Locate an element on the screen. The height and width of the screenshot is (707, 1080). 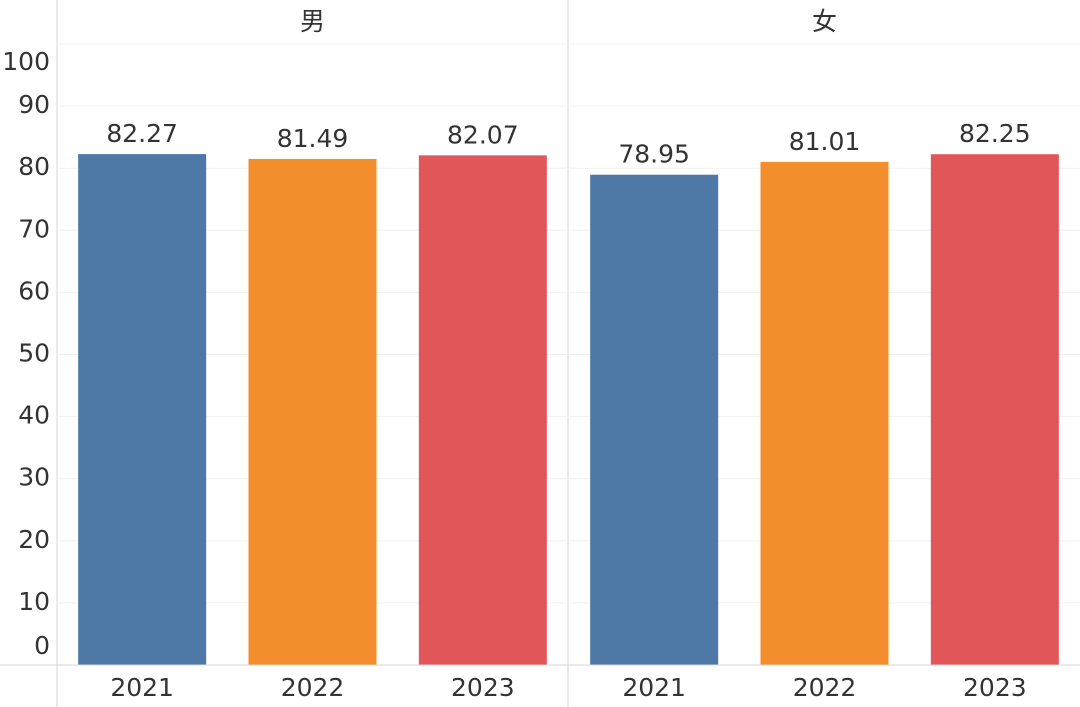
y-tick-label: 10 is located at coordinates (34, 601).